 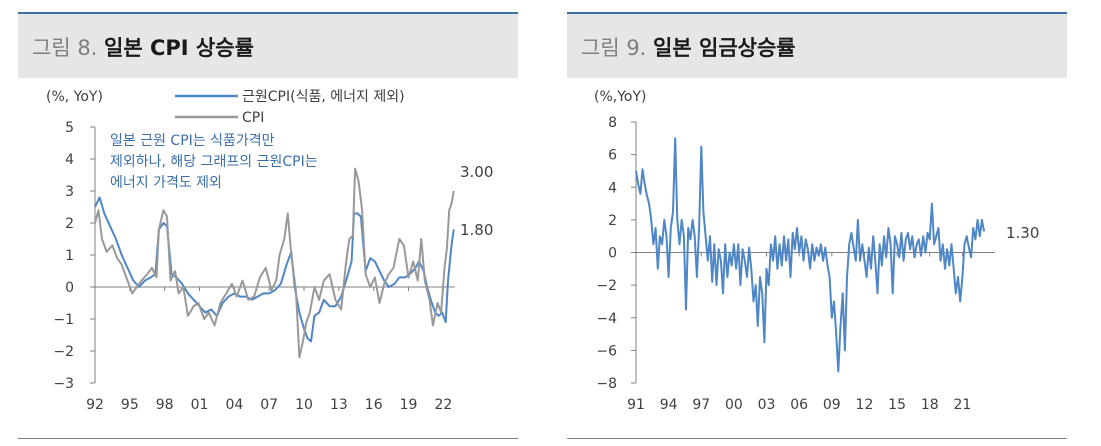 What do you see at coordinates (339, 405) in the screenshot?
I see `x-tick-label: 13` at bounding box center [339, 405].